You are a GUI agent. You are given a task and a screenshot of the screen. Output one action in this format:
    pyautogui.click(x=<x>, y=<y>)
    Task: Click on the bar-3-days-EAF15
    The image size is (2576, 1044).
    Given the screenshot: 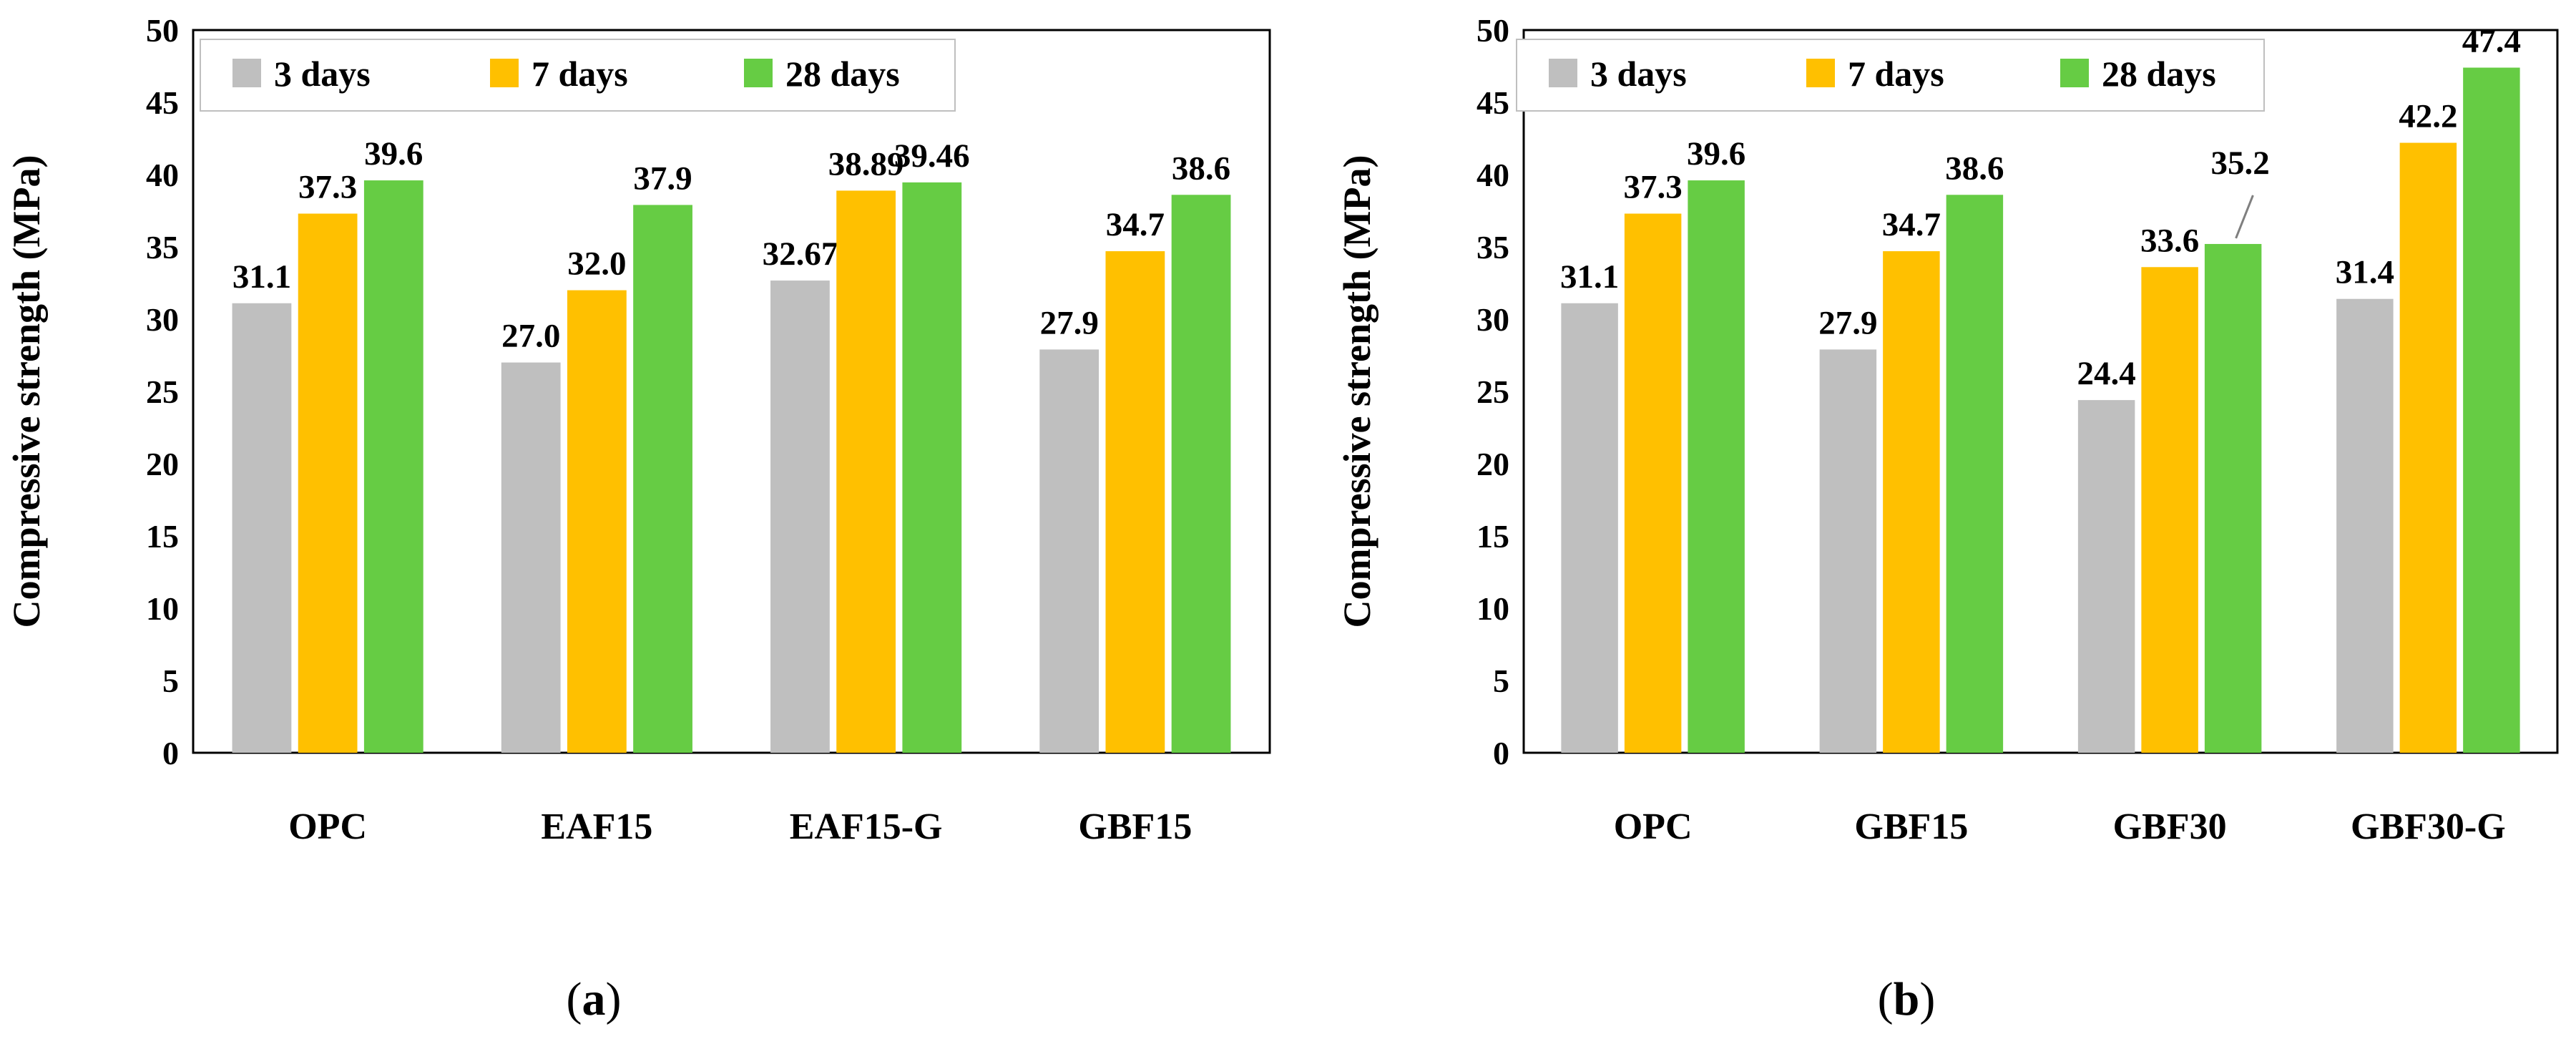 What is the action you would take?
    pyautogui.click(x=531, y=557)
    